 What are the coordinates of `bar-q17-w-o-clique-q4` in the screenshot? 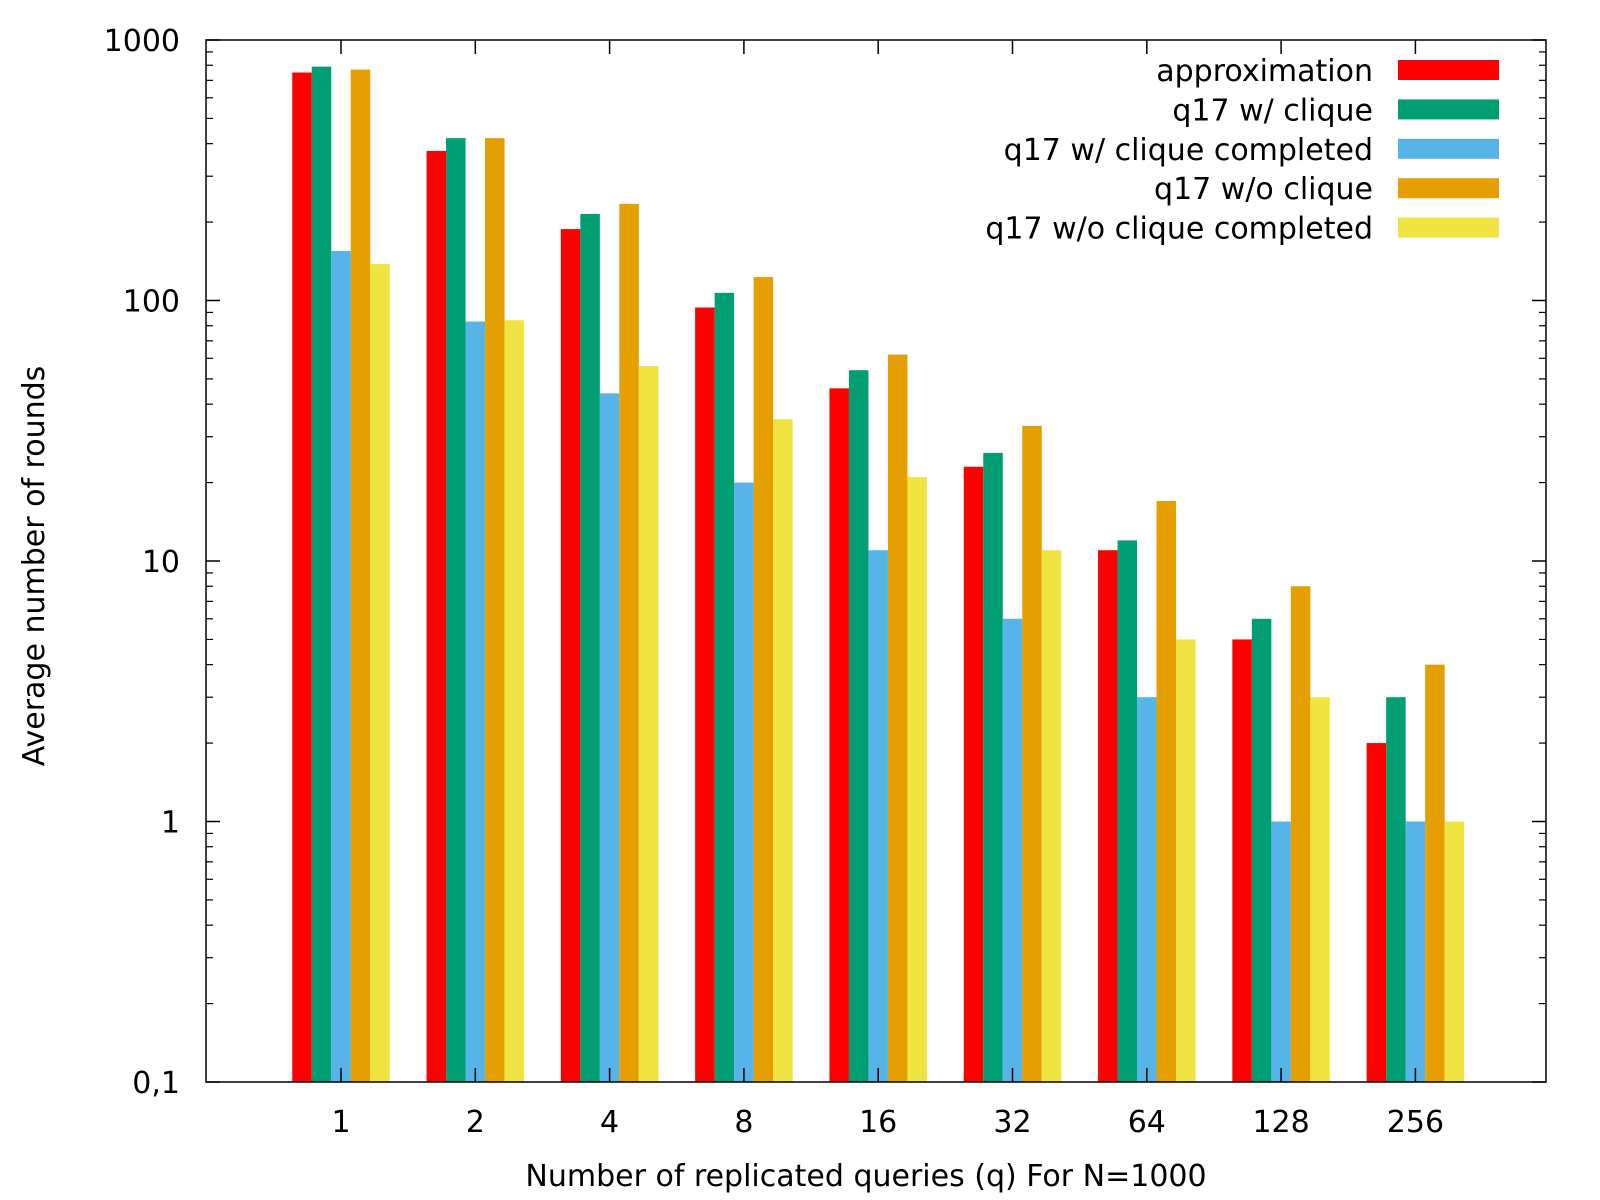 It's located at (629, 643).